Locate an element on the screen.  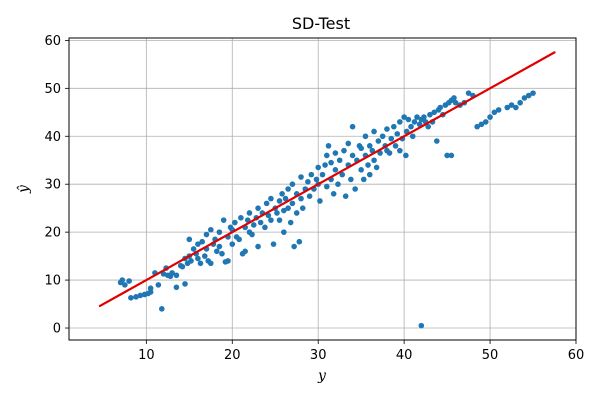
x-tick-label: 50 is located at coordinates (490, 355).